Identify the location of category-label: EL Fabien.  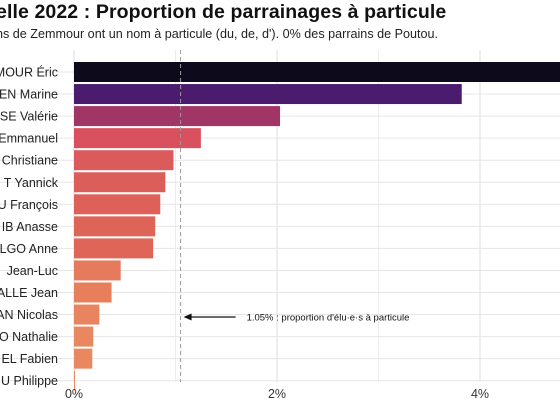
(29, 359).